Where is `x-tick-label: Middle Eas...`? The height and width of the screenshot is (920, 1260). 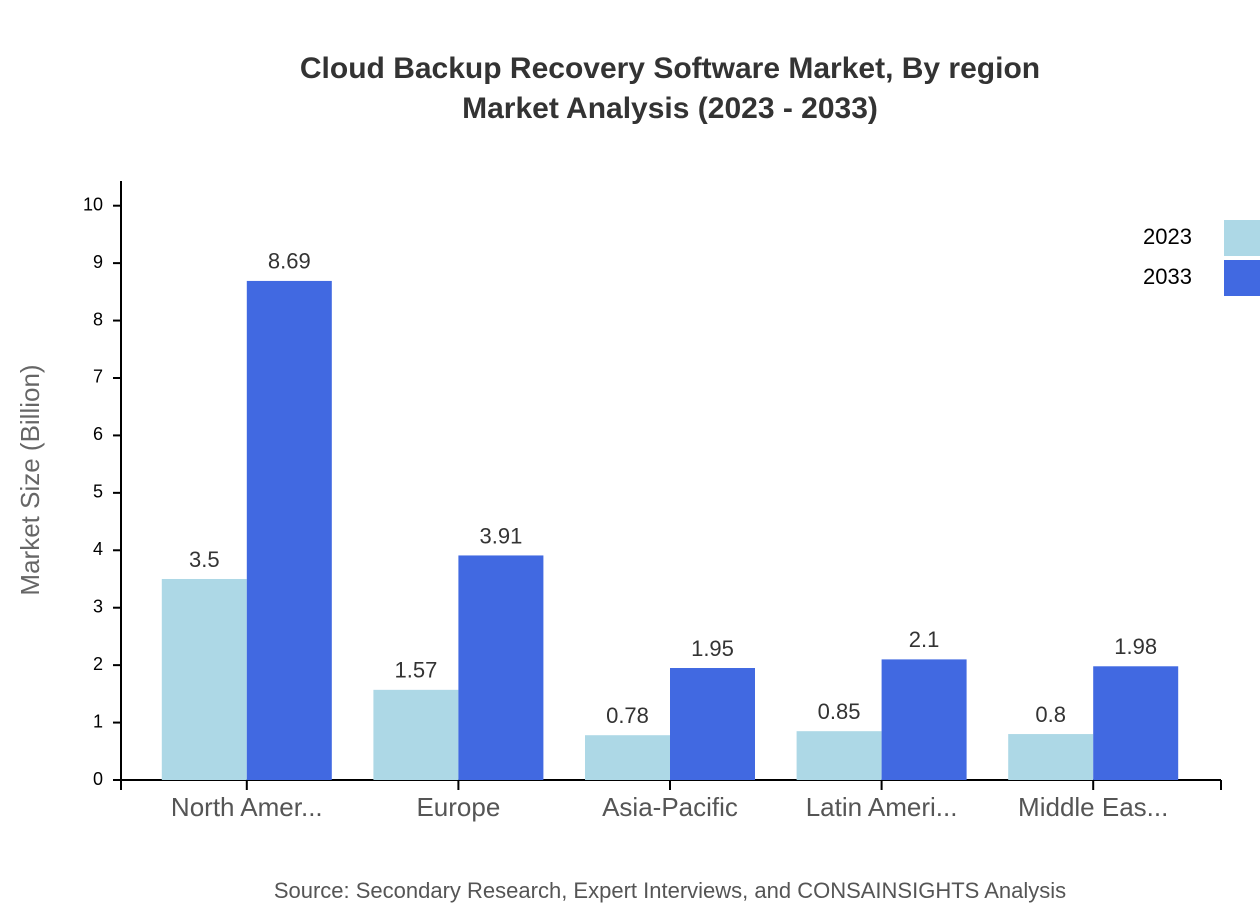 x-tick-label: Middle Eas... is located at coordinates (1093, 807).